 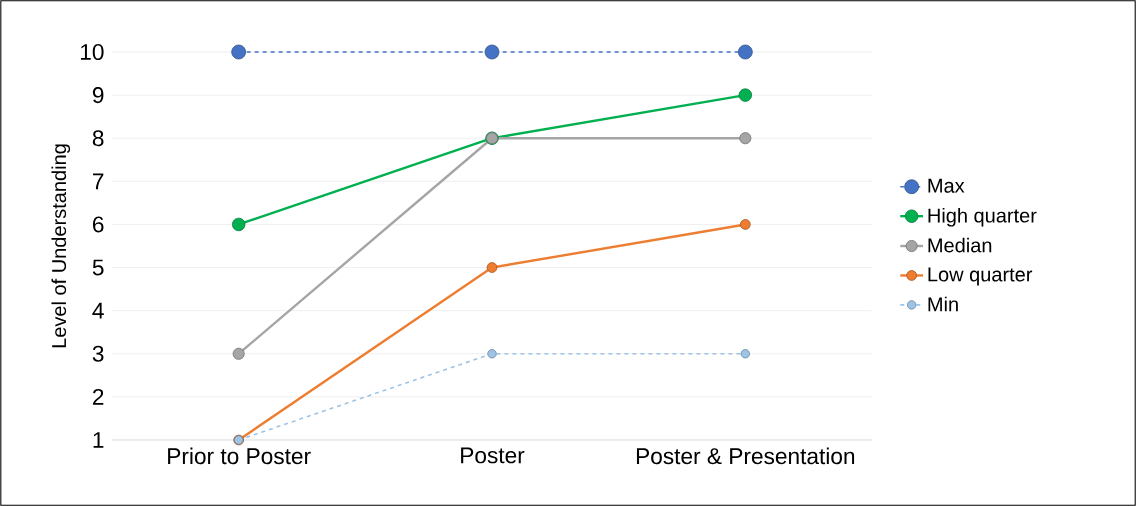 I want to click on y-tick-label: 3, so click(x=98, y=353).